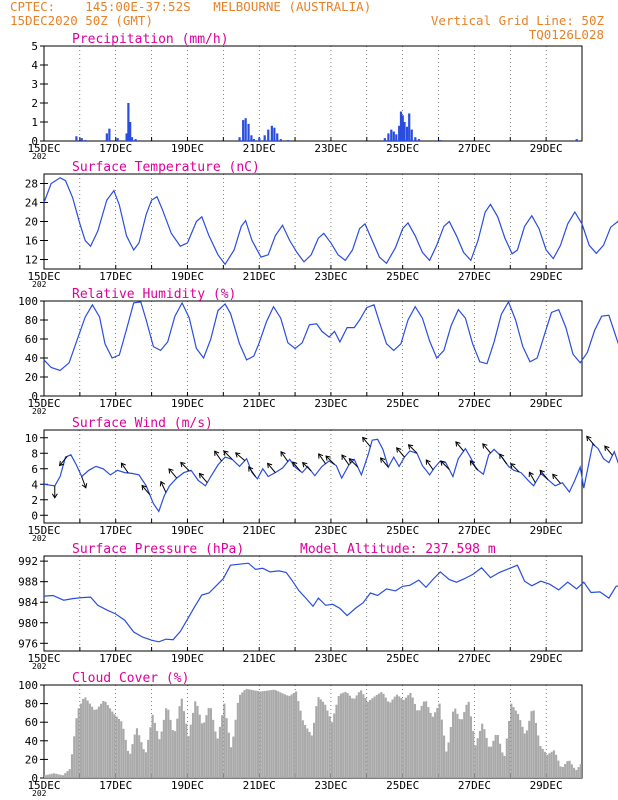 The height and width of the screenshot is (800, 618). I want to click on y-tick-label: 60, so click(31, 339).